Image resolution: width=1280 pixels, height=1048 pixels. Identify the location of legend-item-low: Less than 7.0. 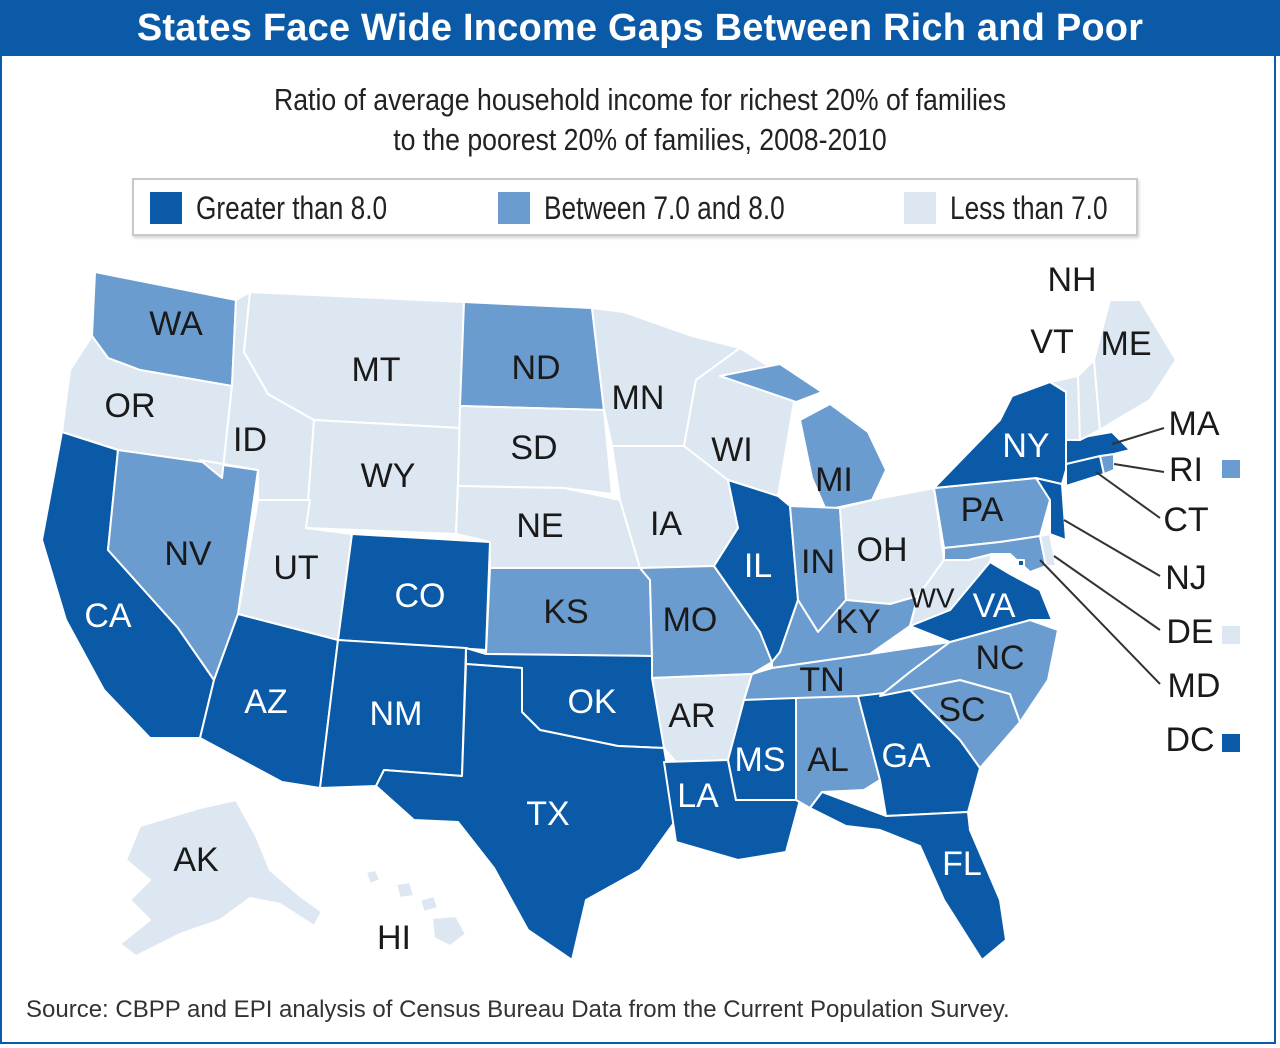
(1023, 208).